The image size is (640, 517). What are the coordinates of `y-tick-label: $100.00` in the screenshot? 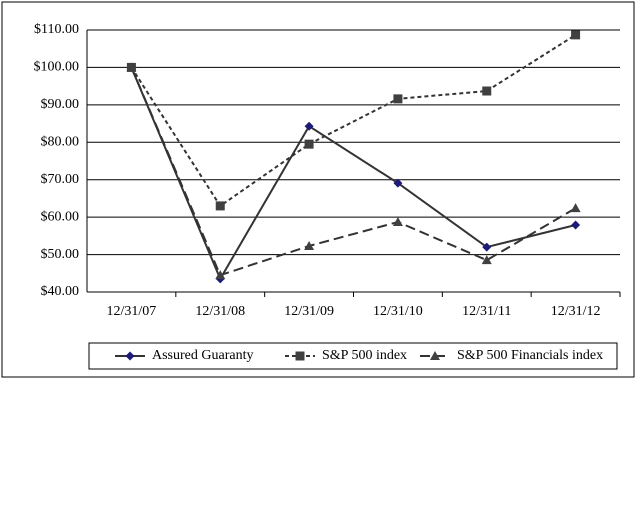 It's located at (57, 67).